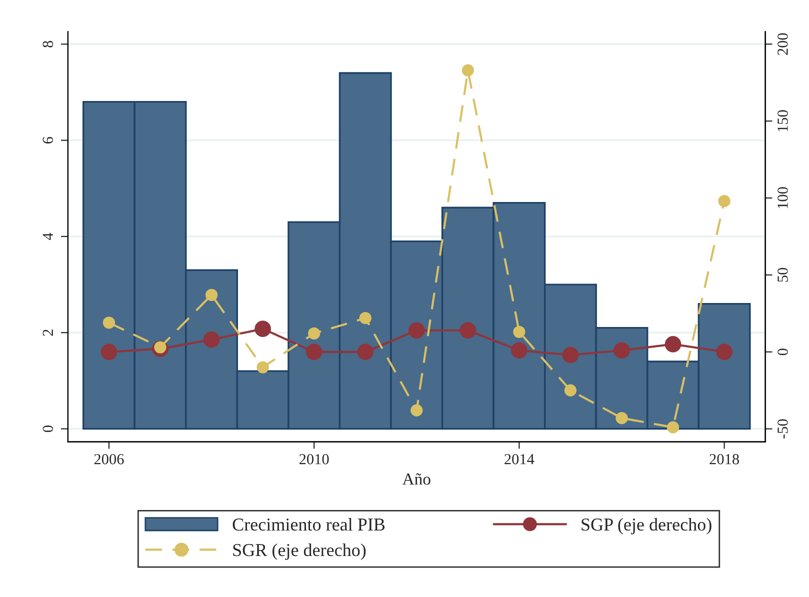 Image resolution: width=809 pixels, height=597 pixels. What do you see at coordinates (647, 526) in the screenshot?
I see `legend-label: SGP (eje derecho)` at bounding box center [647, 526].